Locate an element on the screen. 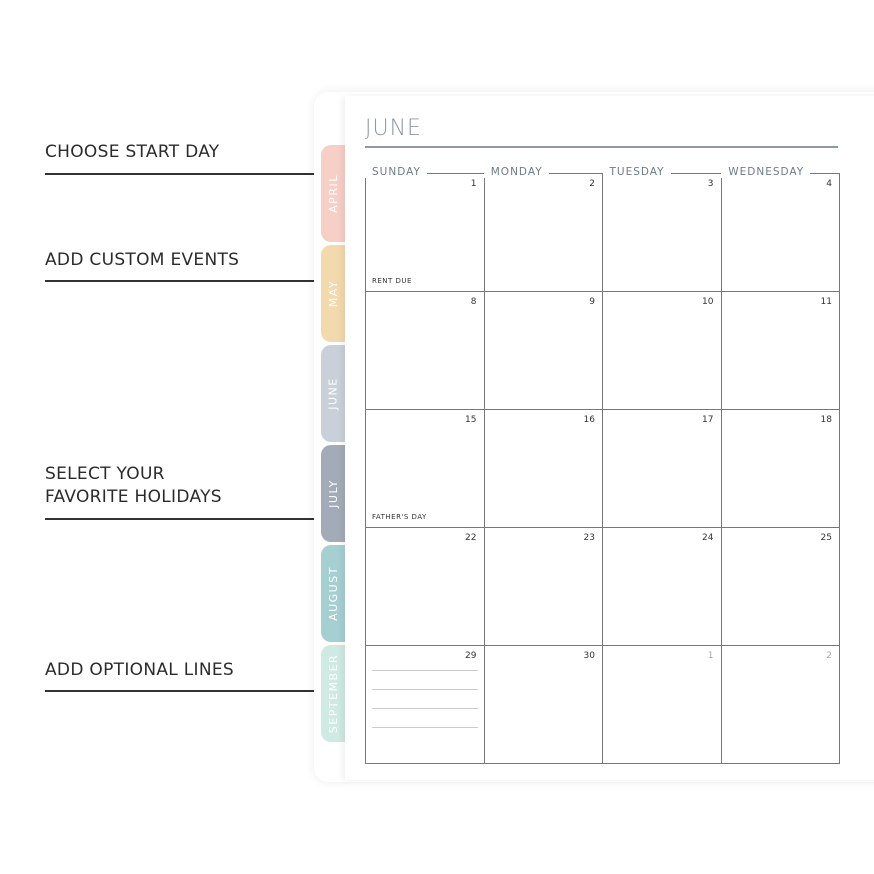 The width and height of the screenshot is (874, 874). day-cell: 9 is located at coordinates (543, 350).